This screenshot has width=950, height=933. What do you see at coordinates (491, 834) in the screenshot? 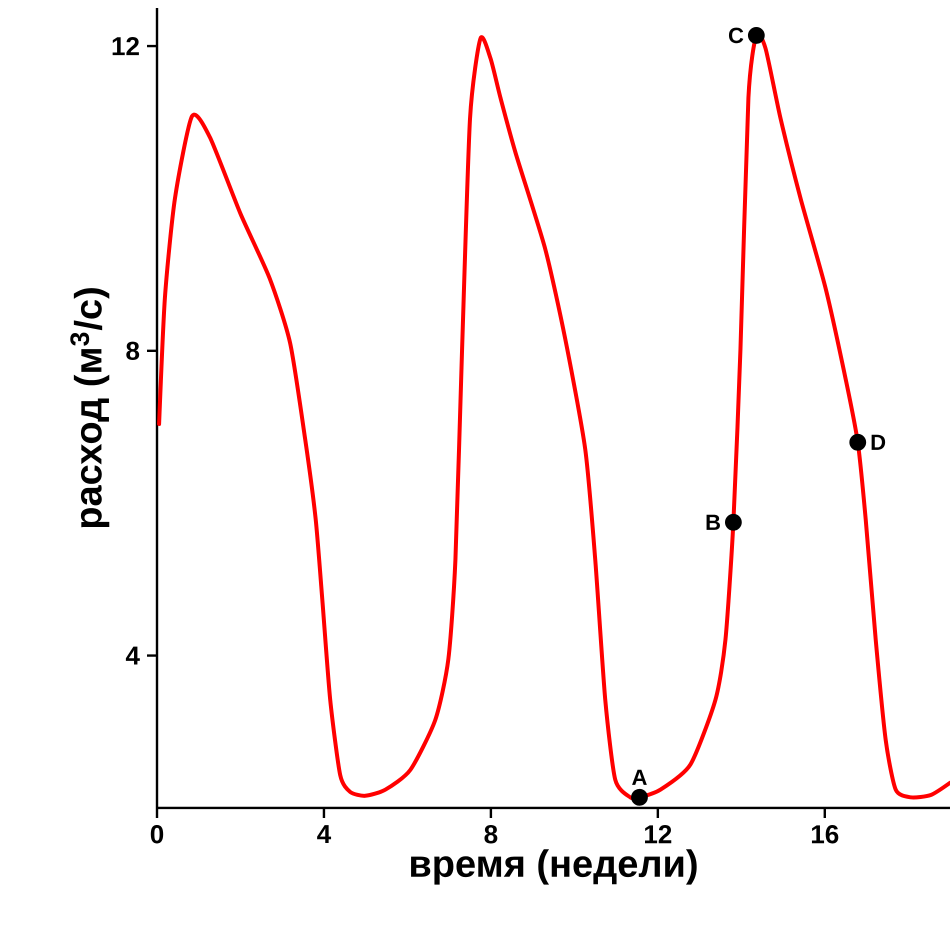
I see `x-tick-label: 8` at bounding box center [491, 834].